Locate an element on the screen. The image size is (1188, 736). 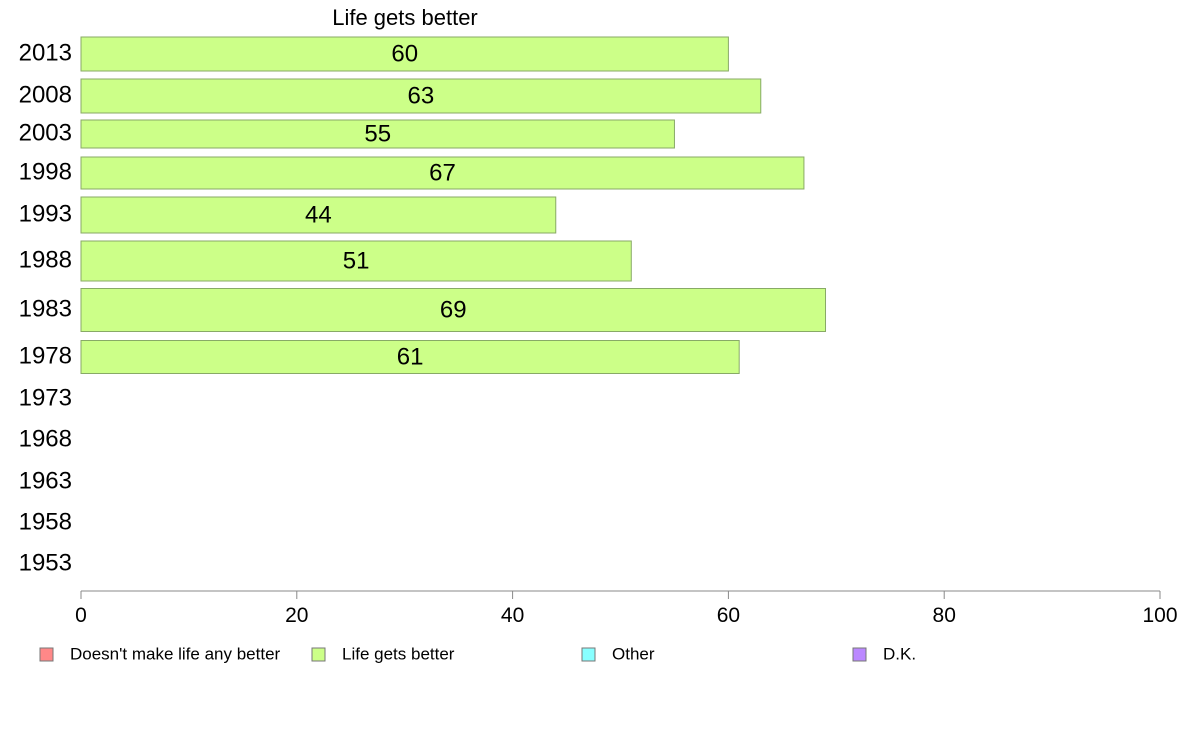
bar-2013 is located at coordinates (404, 54).